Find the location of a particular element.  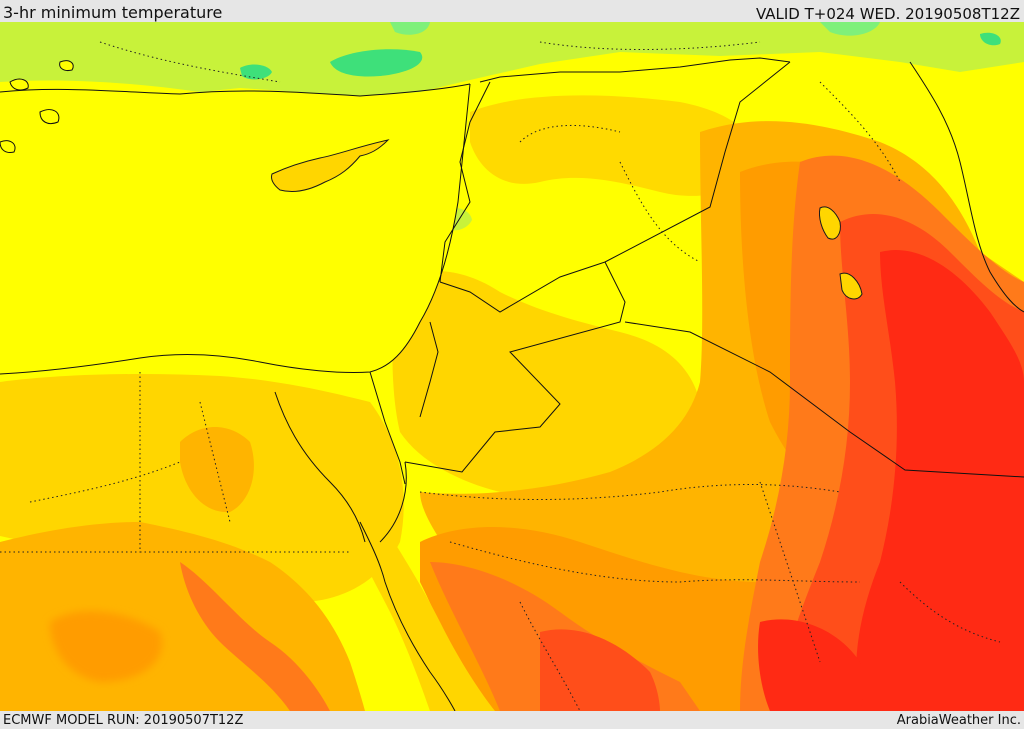

field-orange-dark-sudan is located at coordinates (255, 636).